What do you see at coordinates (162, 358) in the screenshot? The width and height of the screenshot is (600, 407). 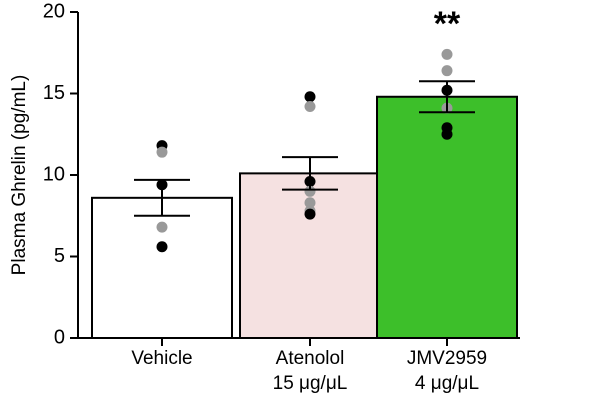 I see `x-tick-label: Vehicle` at bounding box center [162, 358].